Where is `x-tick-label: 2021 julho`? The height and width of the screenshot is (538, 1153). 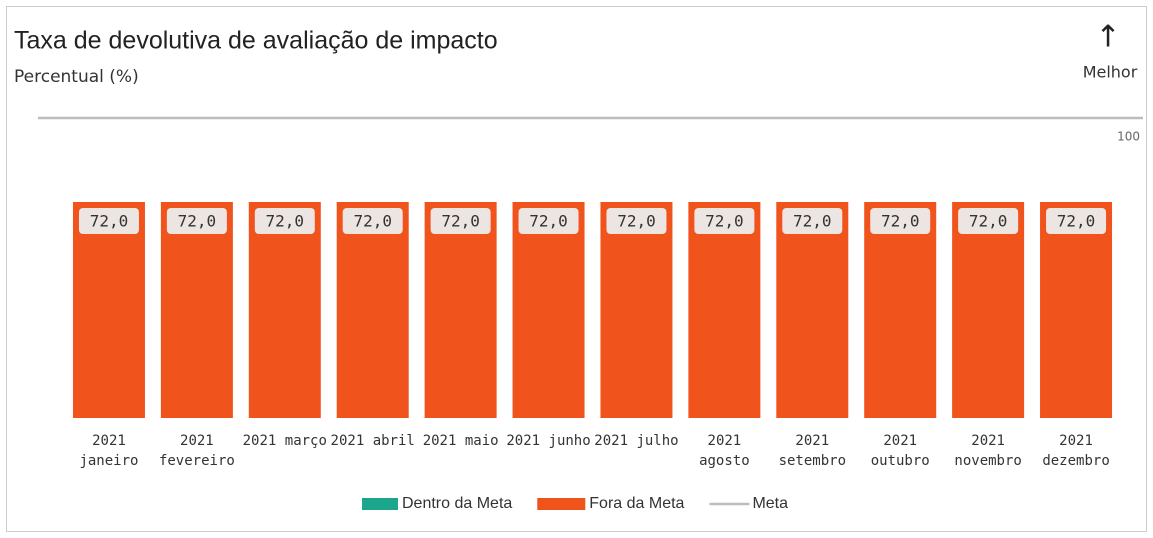
x-tick-label: 2021 julho is located at coordinates (636, 441).